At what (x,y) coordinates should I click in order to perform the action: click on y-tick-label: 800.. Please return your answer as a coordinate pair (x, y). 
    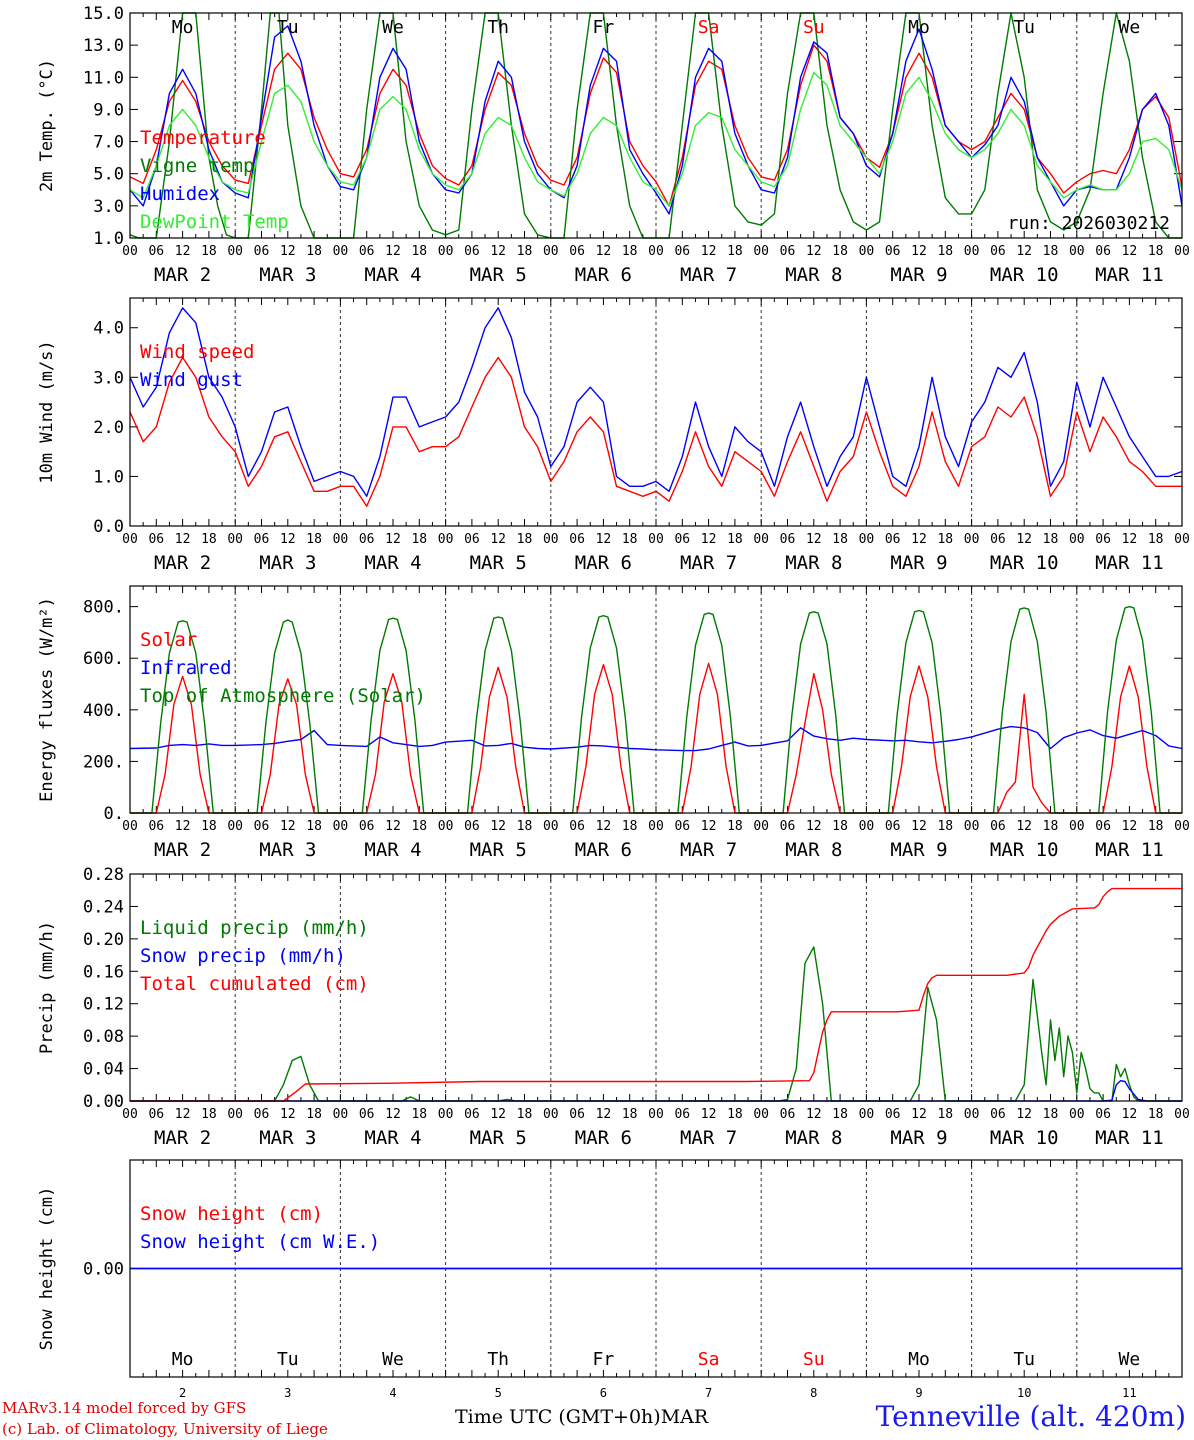
    Looking at the image, I should click on (103, 608).